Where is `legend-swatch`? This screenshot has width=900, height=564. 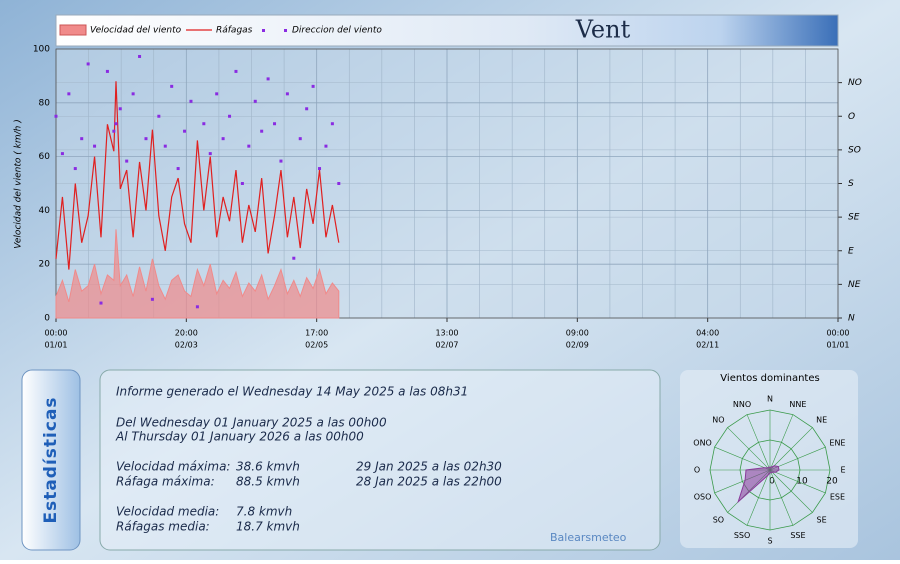
legend-swatch is located at coordinates (263, 30).